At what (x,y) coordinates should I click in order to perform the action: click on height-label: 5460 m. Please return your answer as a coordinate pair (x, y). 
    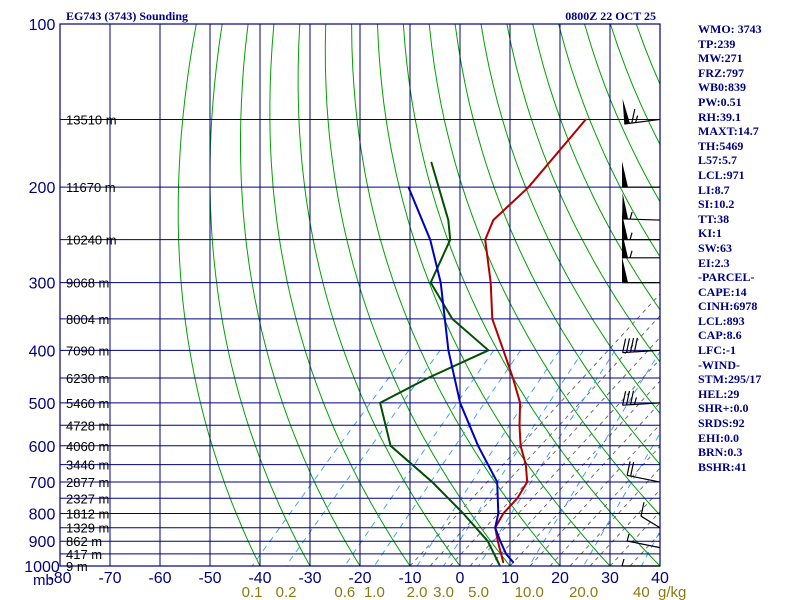
    Looking at the image, I should click on (87, 403).